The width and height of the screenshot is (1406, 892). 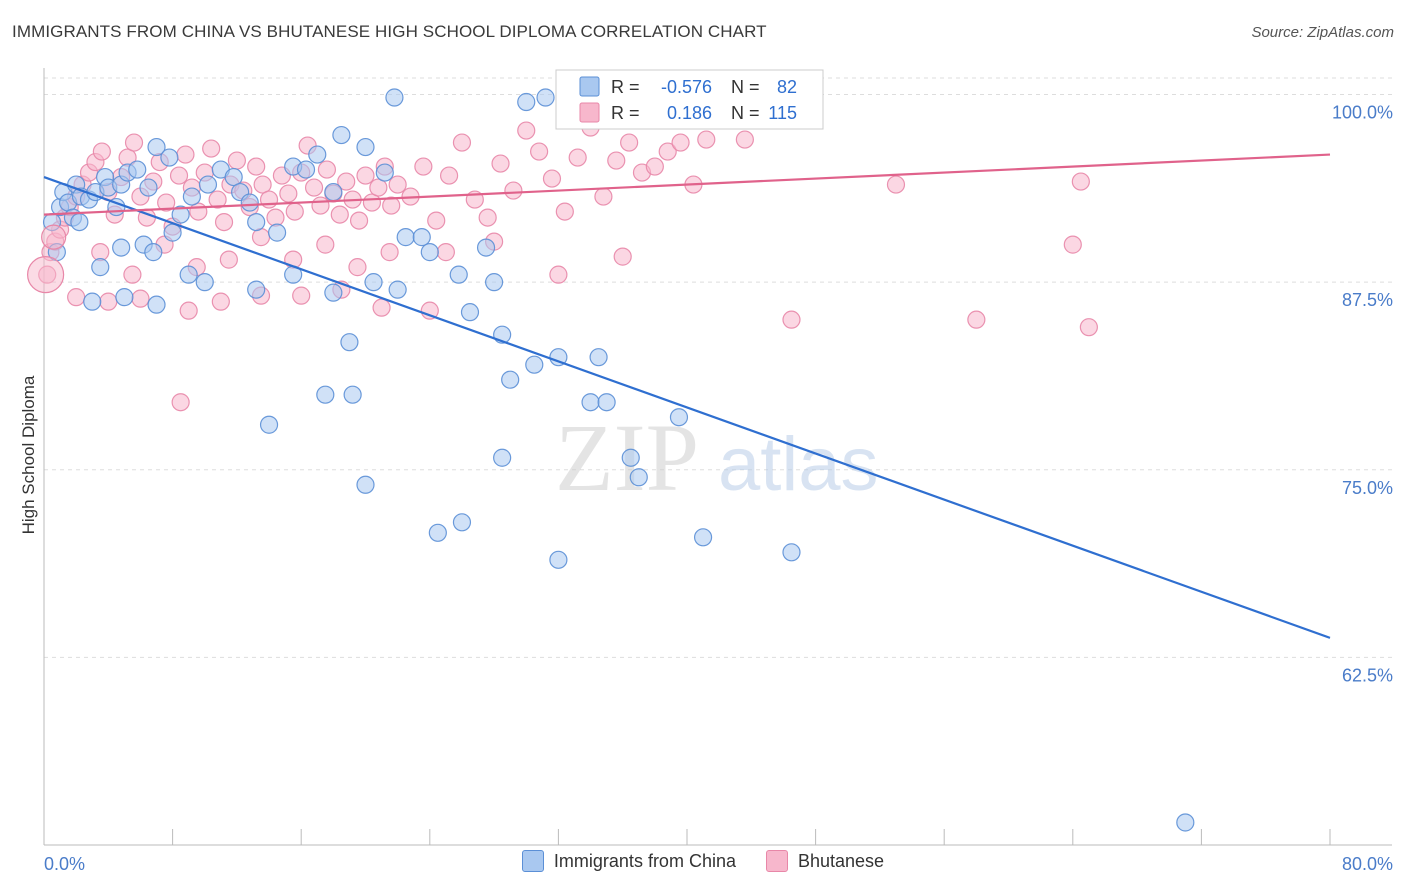 What do you see at coordinates (1367, 300) in the screenshot?
I see `y-tick-label: 87.5%` at bounding box center [1367, 300].